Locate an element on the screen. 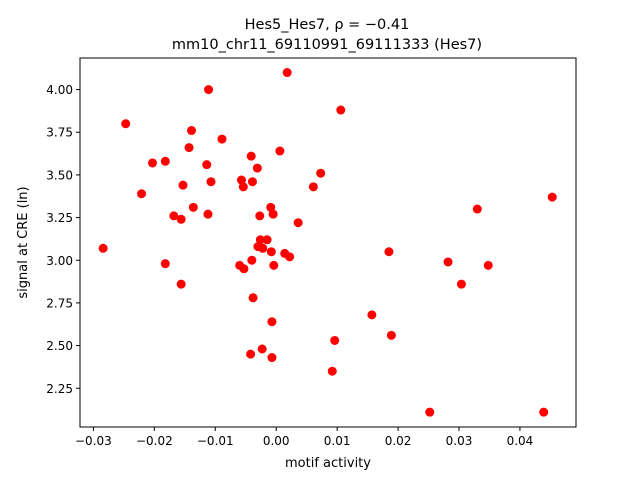  x-tick-label: 0.01 is located at coordinates (337, 441).